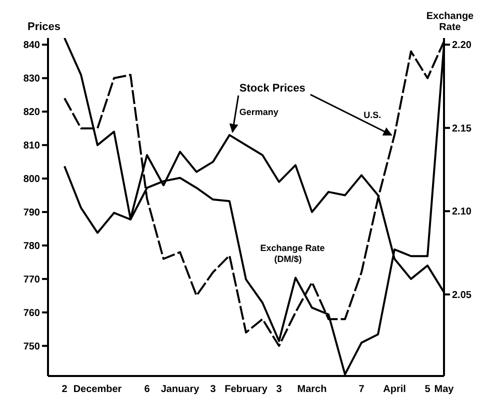  Describe the element at coordinates (97, 389) in the screenshot. I see `x-tick-label: December` at that location.